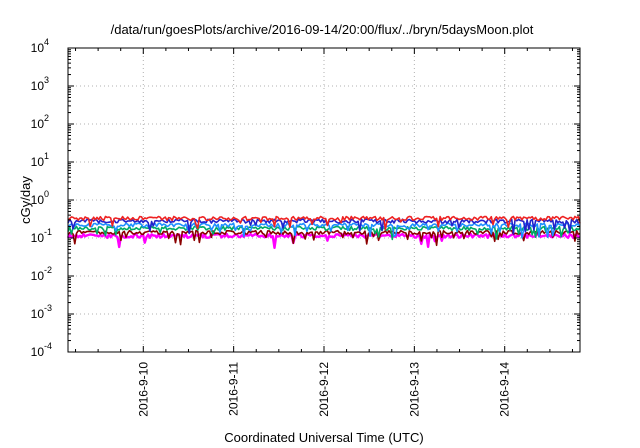 This screenshot has height=448, width=640. What do you see at coordinates (46, 118) in the screenshot?
I see `y-tick-exponent: 2` at bounding box center [46, 118].